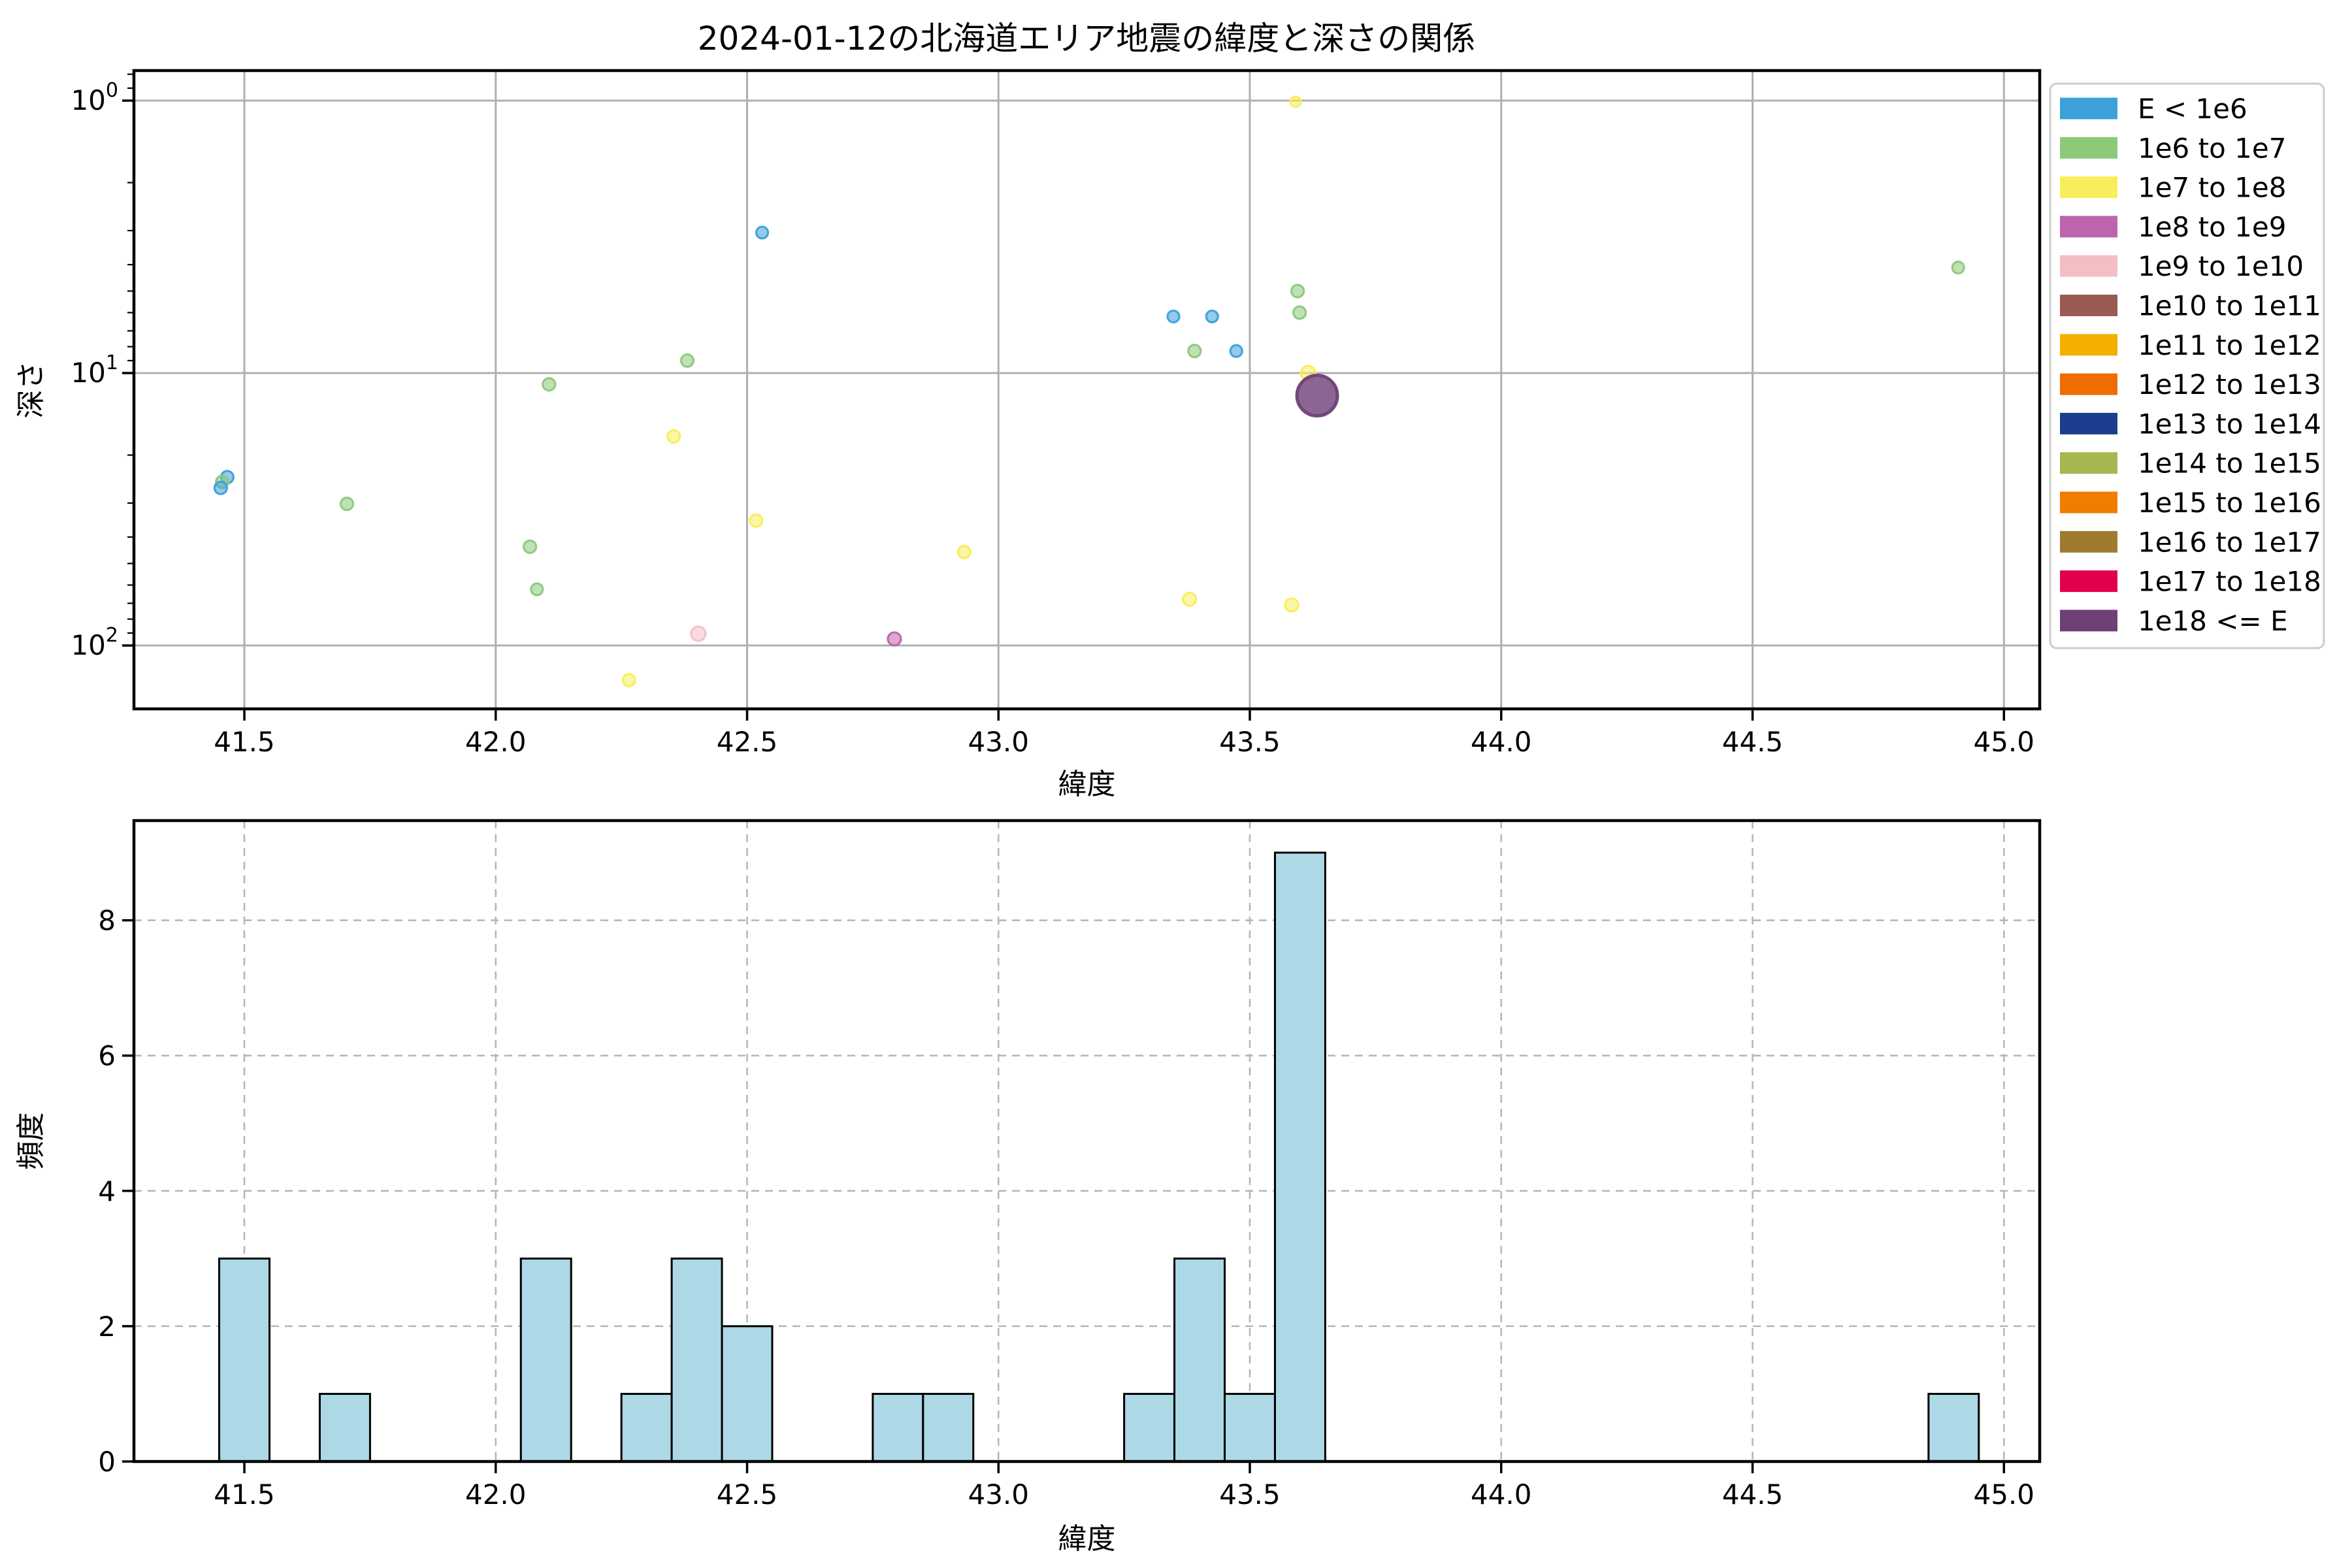 The width and height of the screenshot is (2352, 1568). Describe the element at coordinates (94, 370) in the screenshot. I see `tick-label: 101` at that location.